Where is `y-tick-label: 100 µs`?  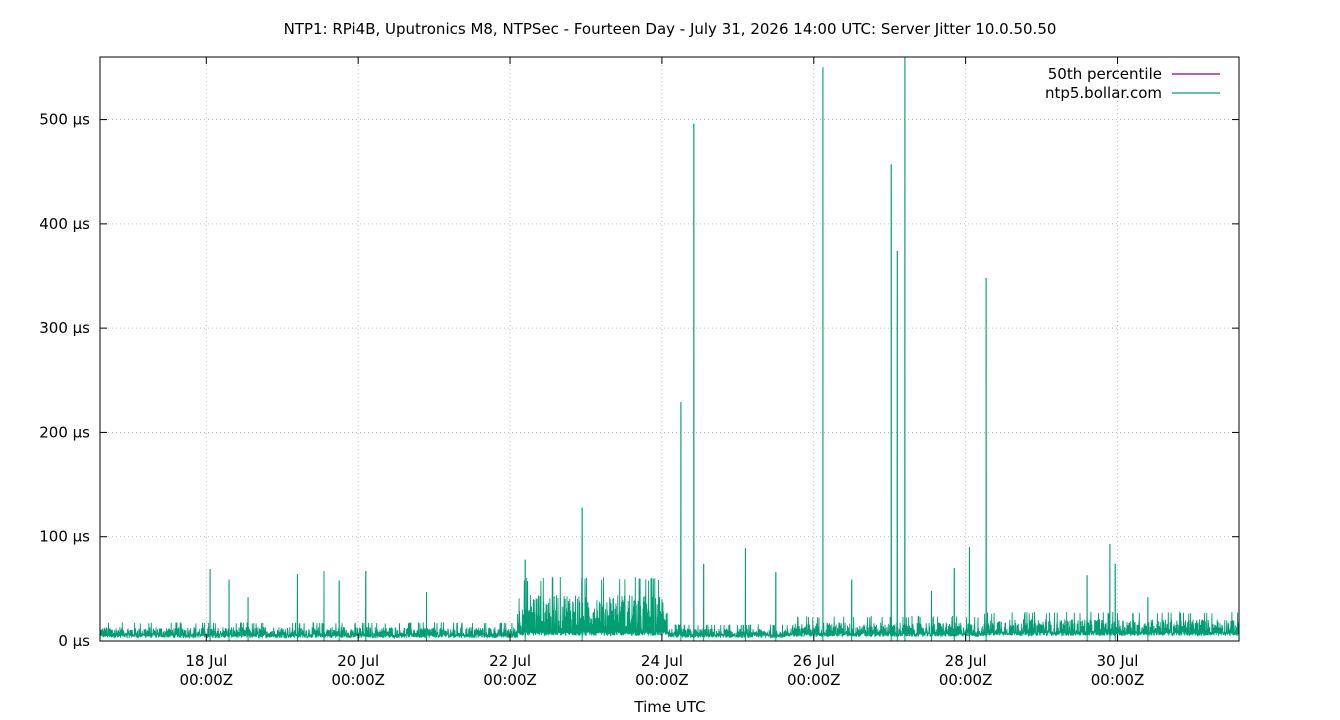
y-tick-label: 100 µs is located at coordinates (64, 537).